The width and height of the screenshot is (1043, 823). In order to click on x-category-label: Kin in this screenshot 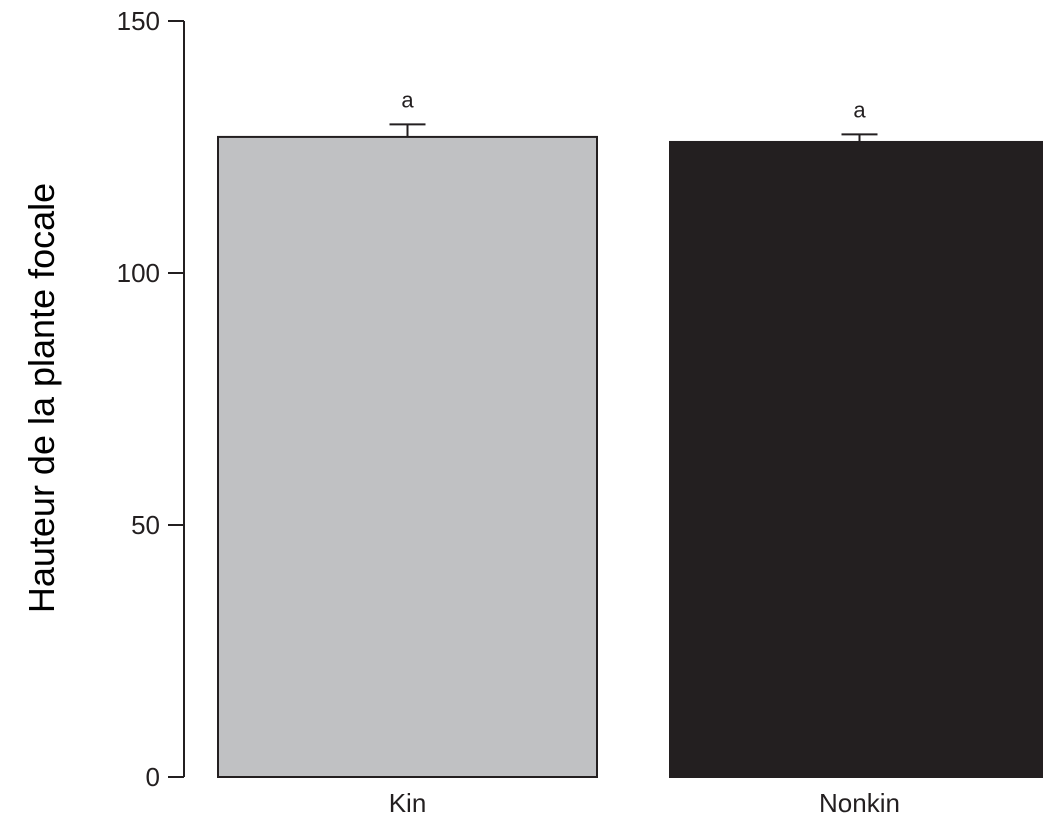, I will do `click(408, 803)`.